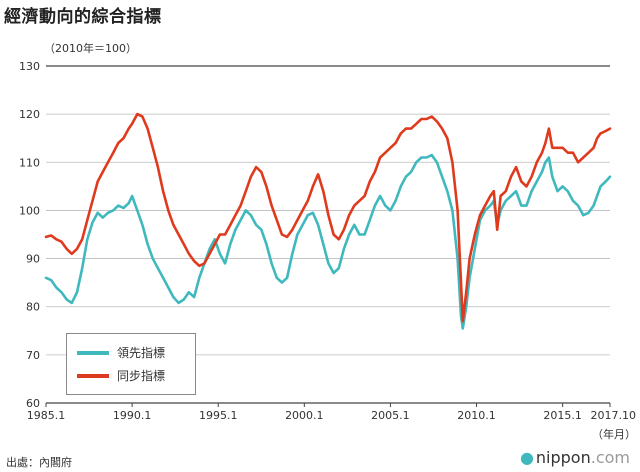  I want to click on y-axis-unit-label: （2010年＝100）, so click(90, 48).